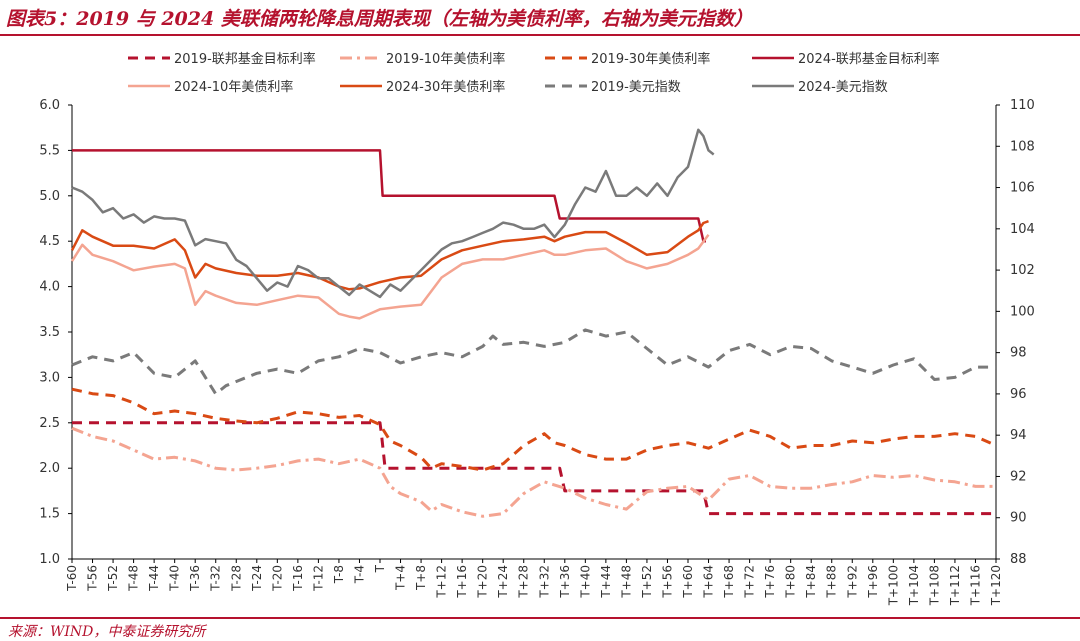 This screenshot has width=1080, height=641. I want to click on x-tick-label: T+8, so click(421, 578).